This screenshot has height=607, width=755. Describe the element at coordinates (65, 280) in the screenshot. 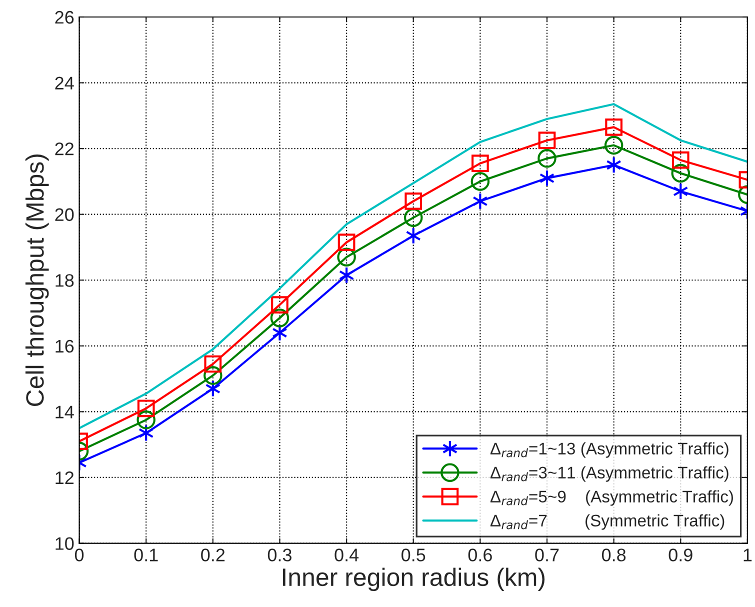

I see `y-tick-label: 18` at that location.